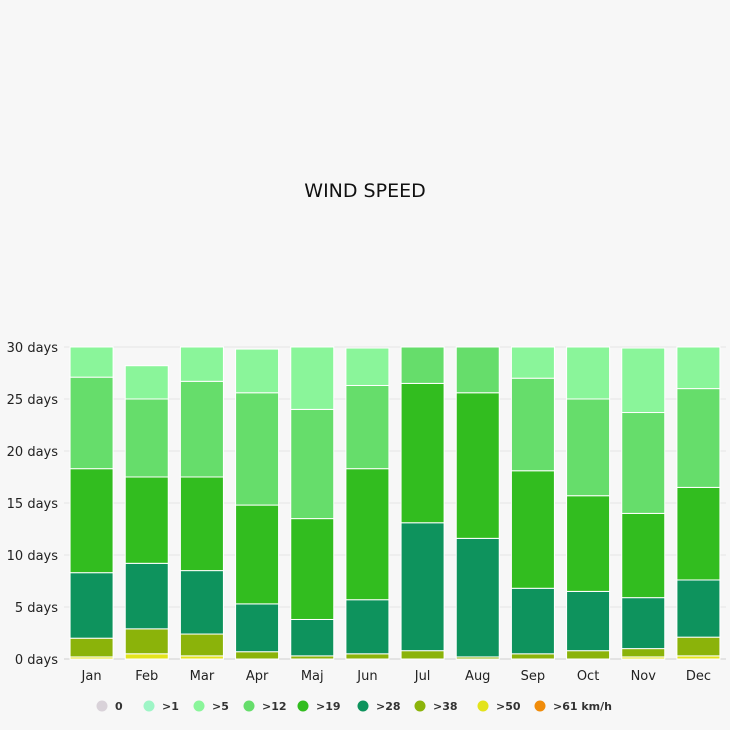 This screenshot has width=730, height=730. Describe the element at coordinates (220, 706) in the screenshot. I see `legend-label: >5` at that location.